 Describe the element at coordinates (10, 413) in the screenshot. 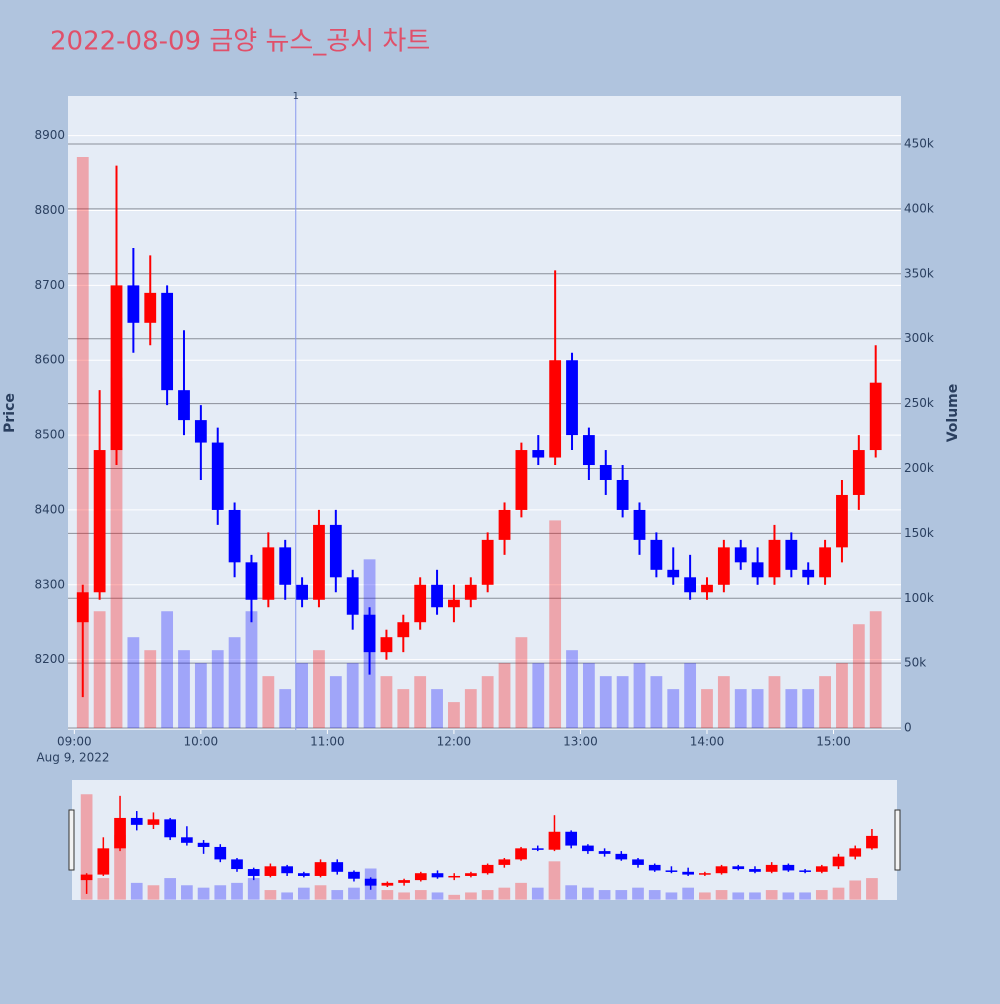

I see `y-axis-title: Price` at that location.